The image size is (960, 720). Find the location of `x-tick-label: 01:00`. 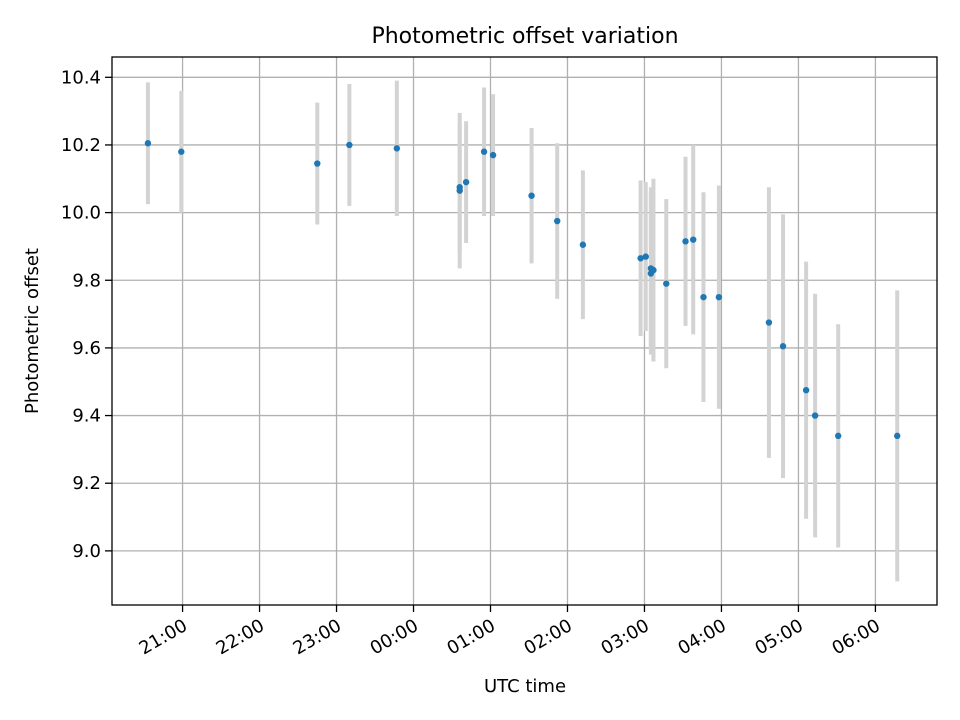

x-tick-label: 01:00 is located at coordinates (471, 637).